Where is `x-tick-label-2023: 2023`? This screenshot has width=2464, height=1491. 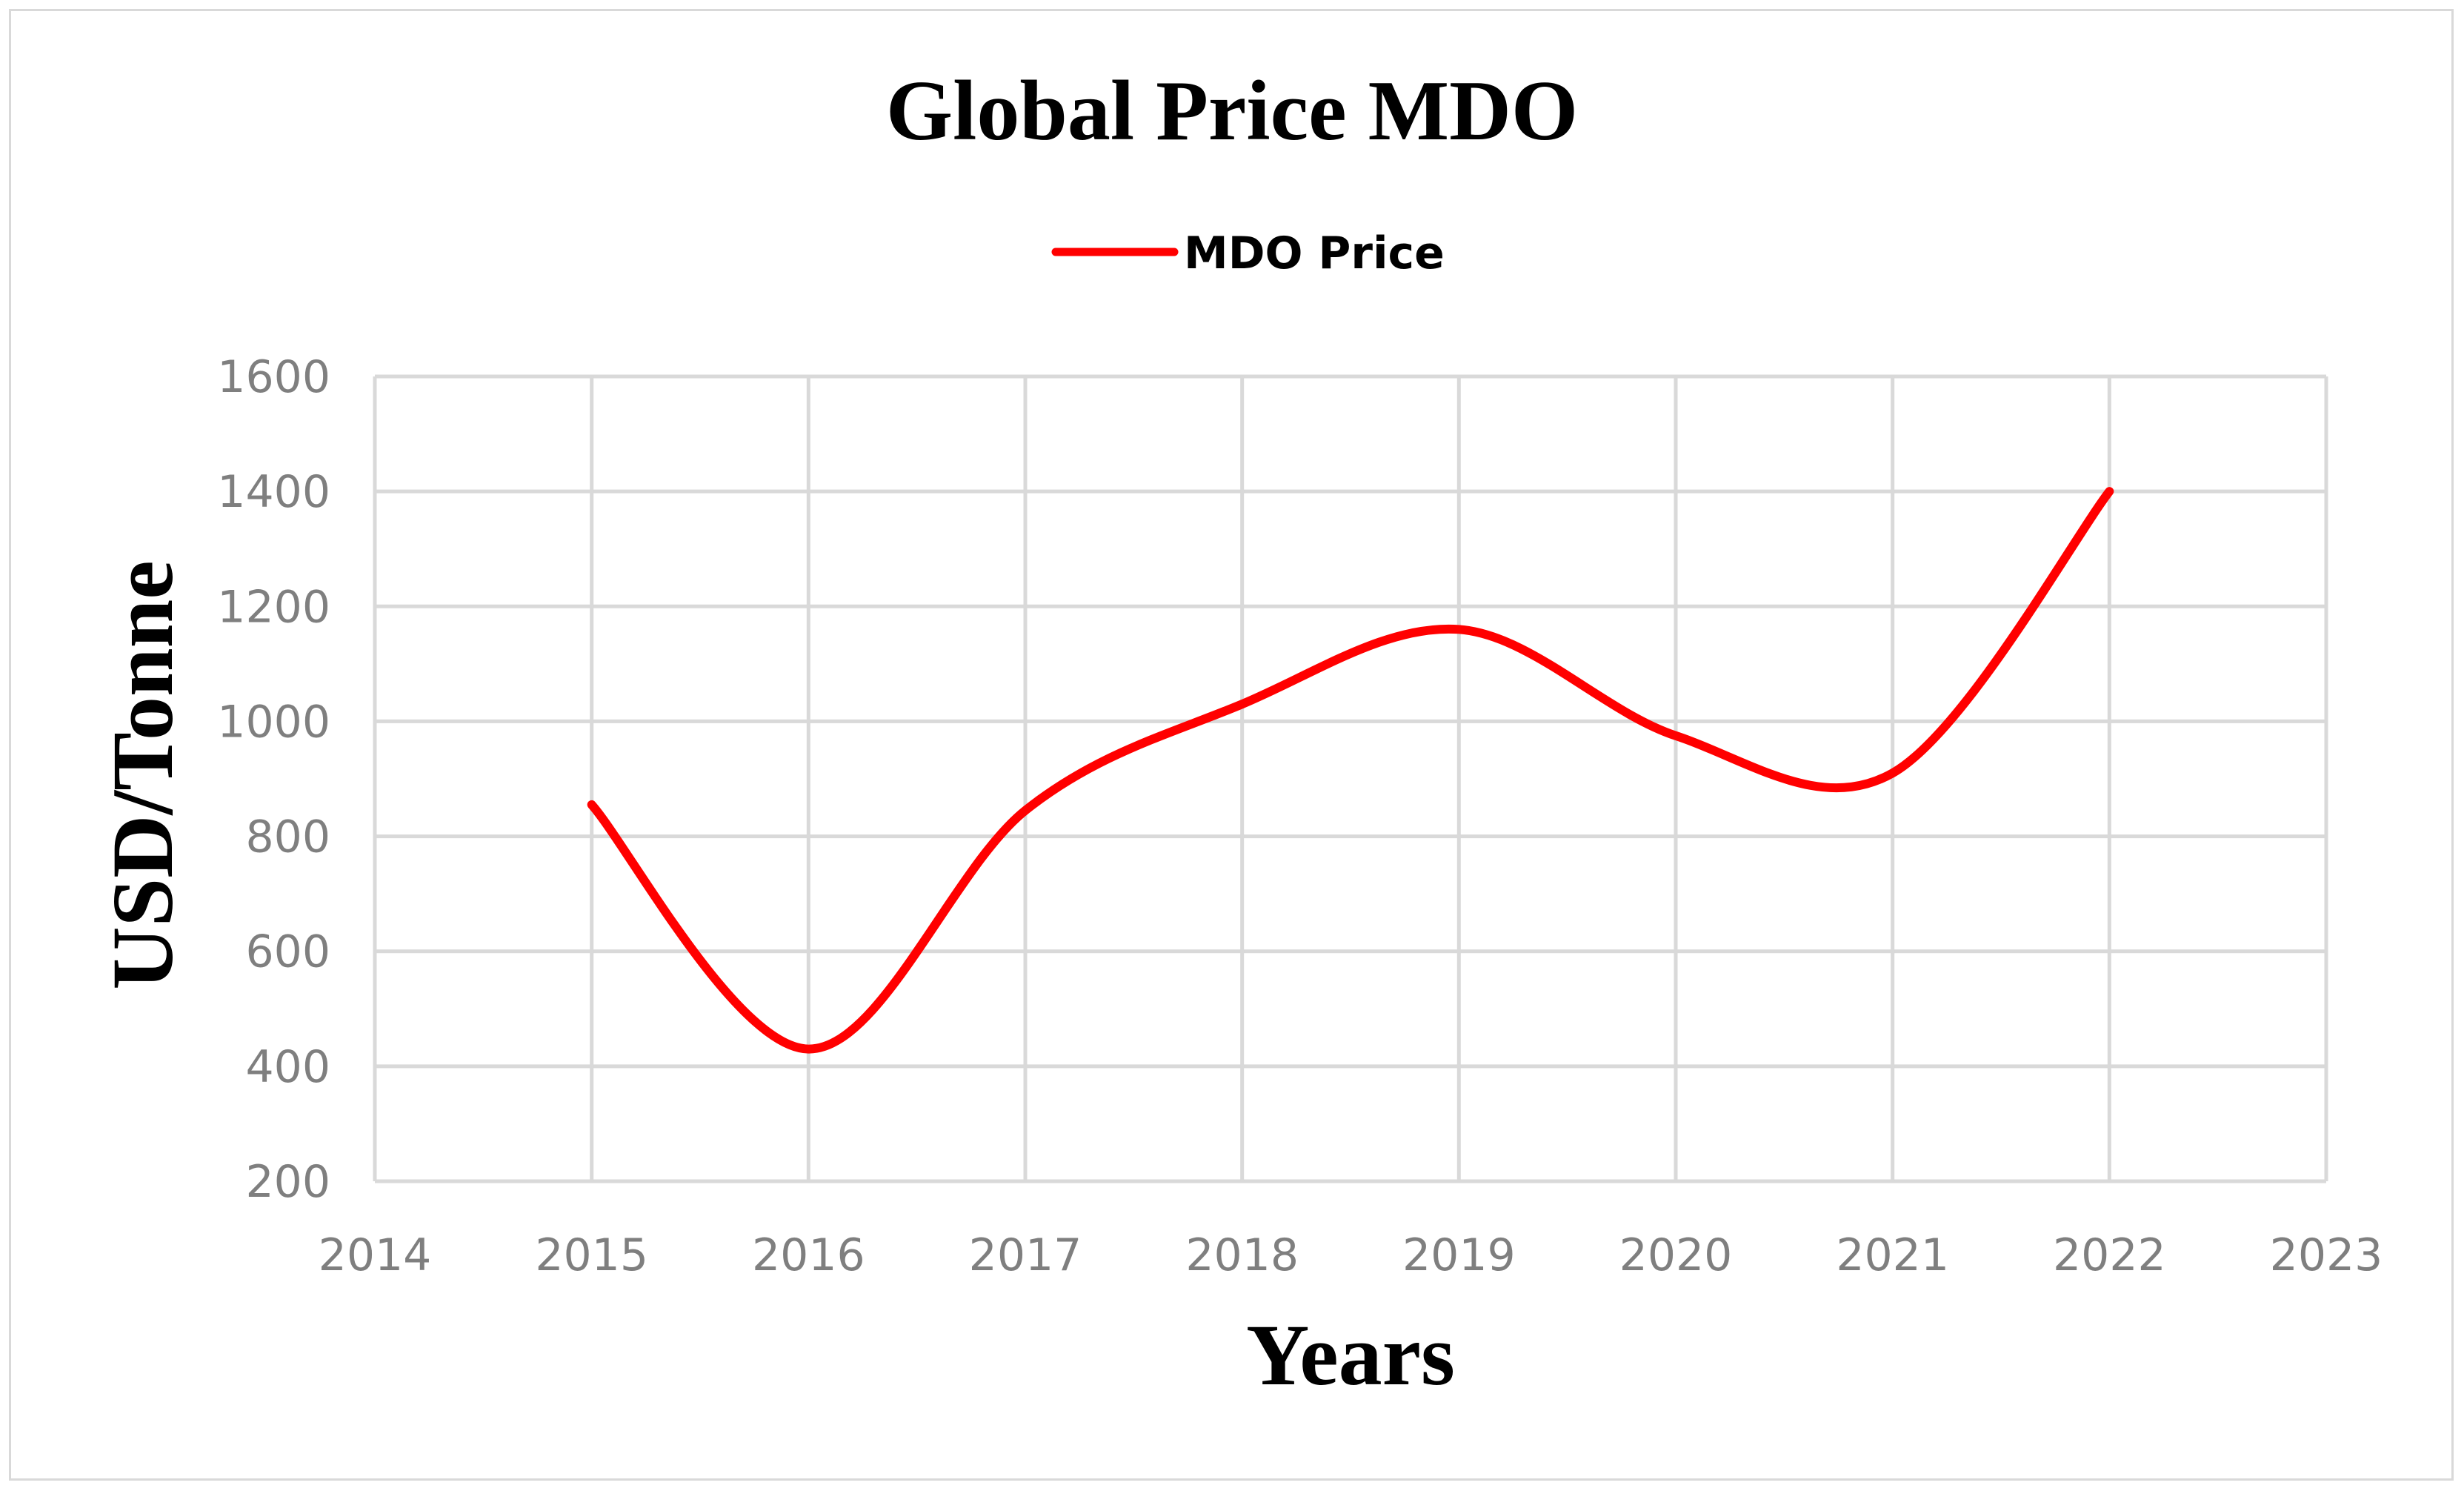
x-tick-label-2023: 2023 is located at coordinates (2326, 1255).